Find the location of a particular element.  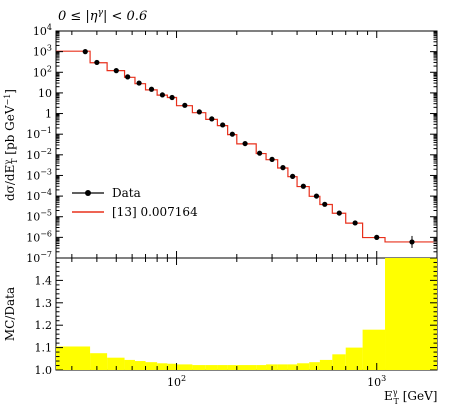

y-tick-label: 1 is located at coordinates (48, 114).